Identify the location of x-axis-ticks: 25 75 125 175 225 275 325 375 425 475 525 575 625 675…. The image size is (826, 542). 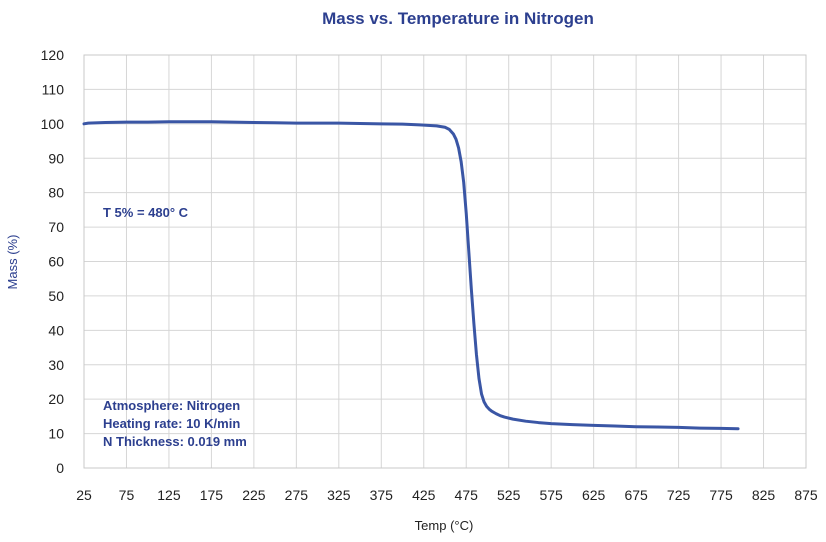
(447, 495).